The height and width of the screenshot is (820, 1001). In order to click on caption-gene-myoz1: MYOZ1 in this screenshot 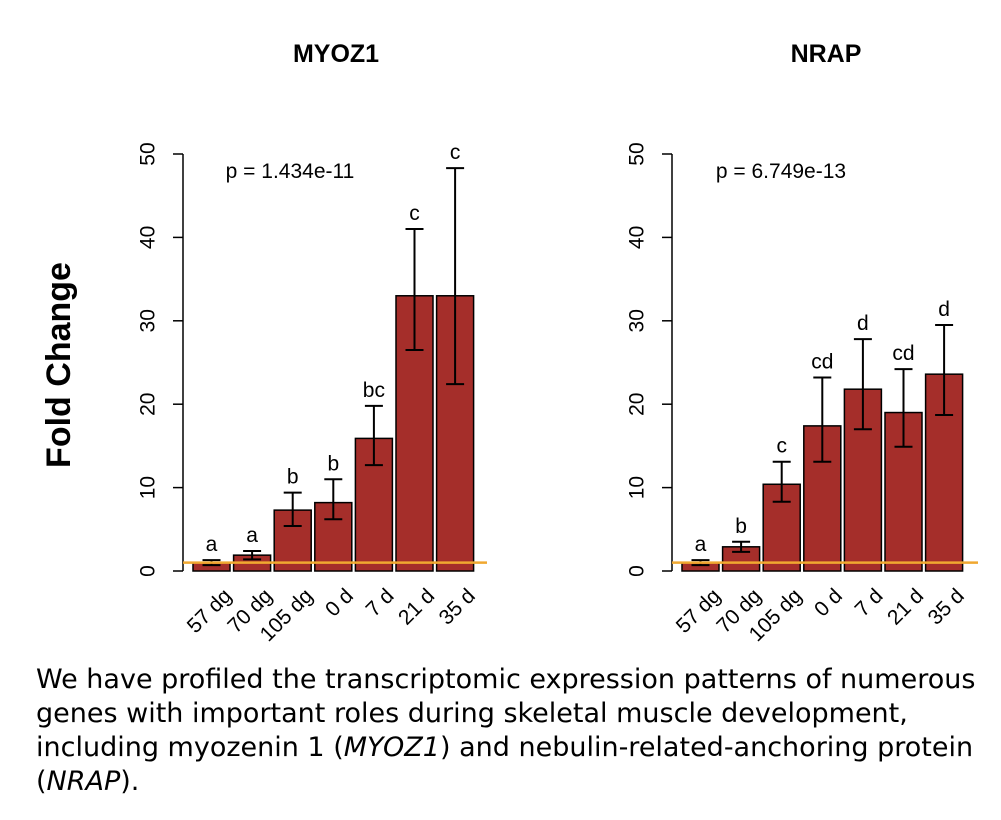, I will do `click(391, 747)`.